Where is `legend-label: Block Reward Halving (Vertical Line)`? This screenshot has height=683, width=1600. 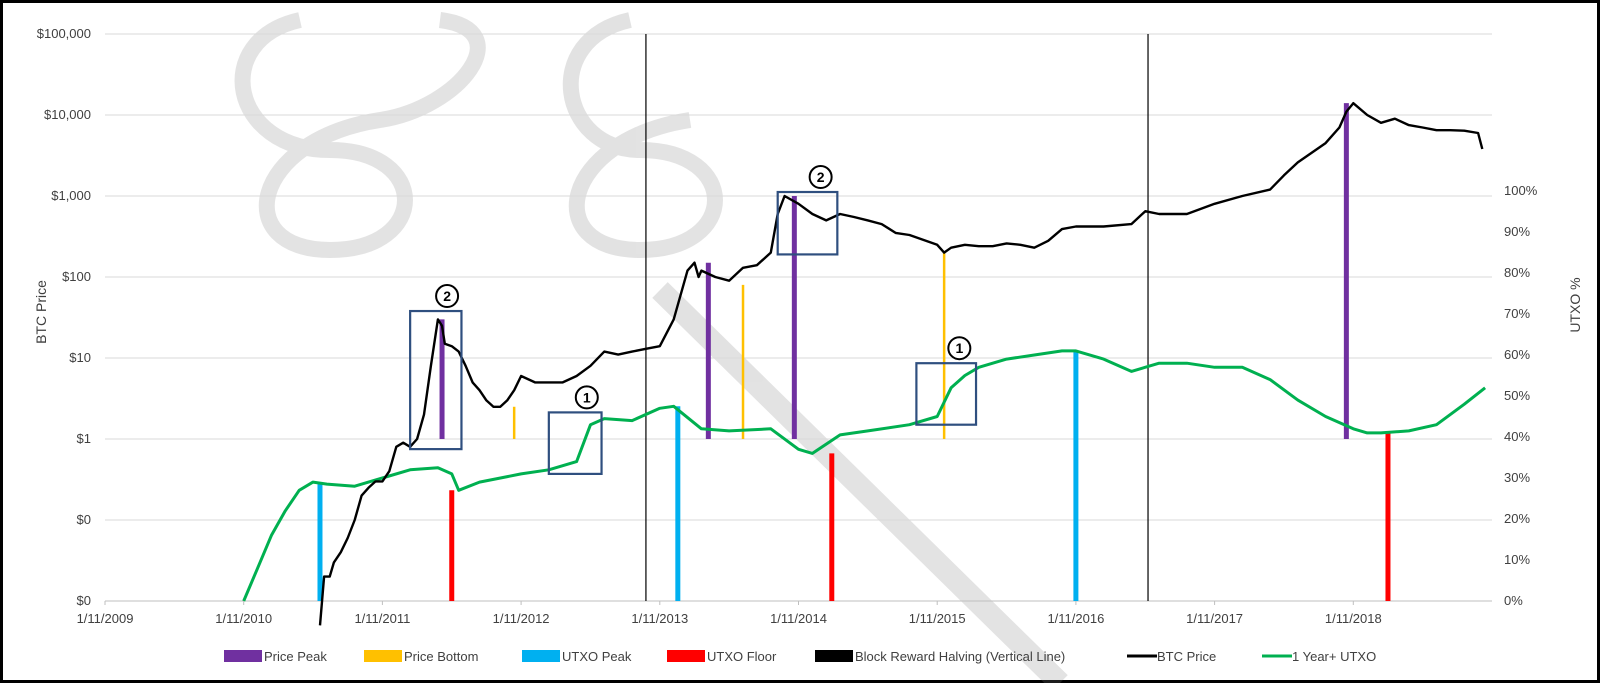 legend-label: Block Reward Halving (Vertical Line) is located at coordinates (960, 656).